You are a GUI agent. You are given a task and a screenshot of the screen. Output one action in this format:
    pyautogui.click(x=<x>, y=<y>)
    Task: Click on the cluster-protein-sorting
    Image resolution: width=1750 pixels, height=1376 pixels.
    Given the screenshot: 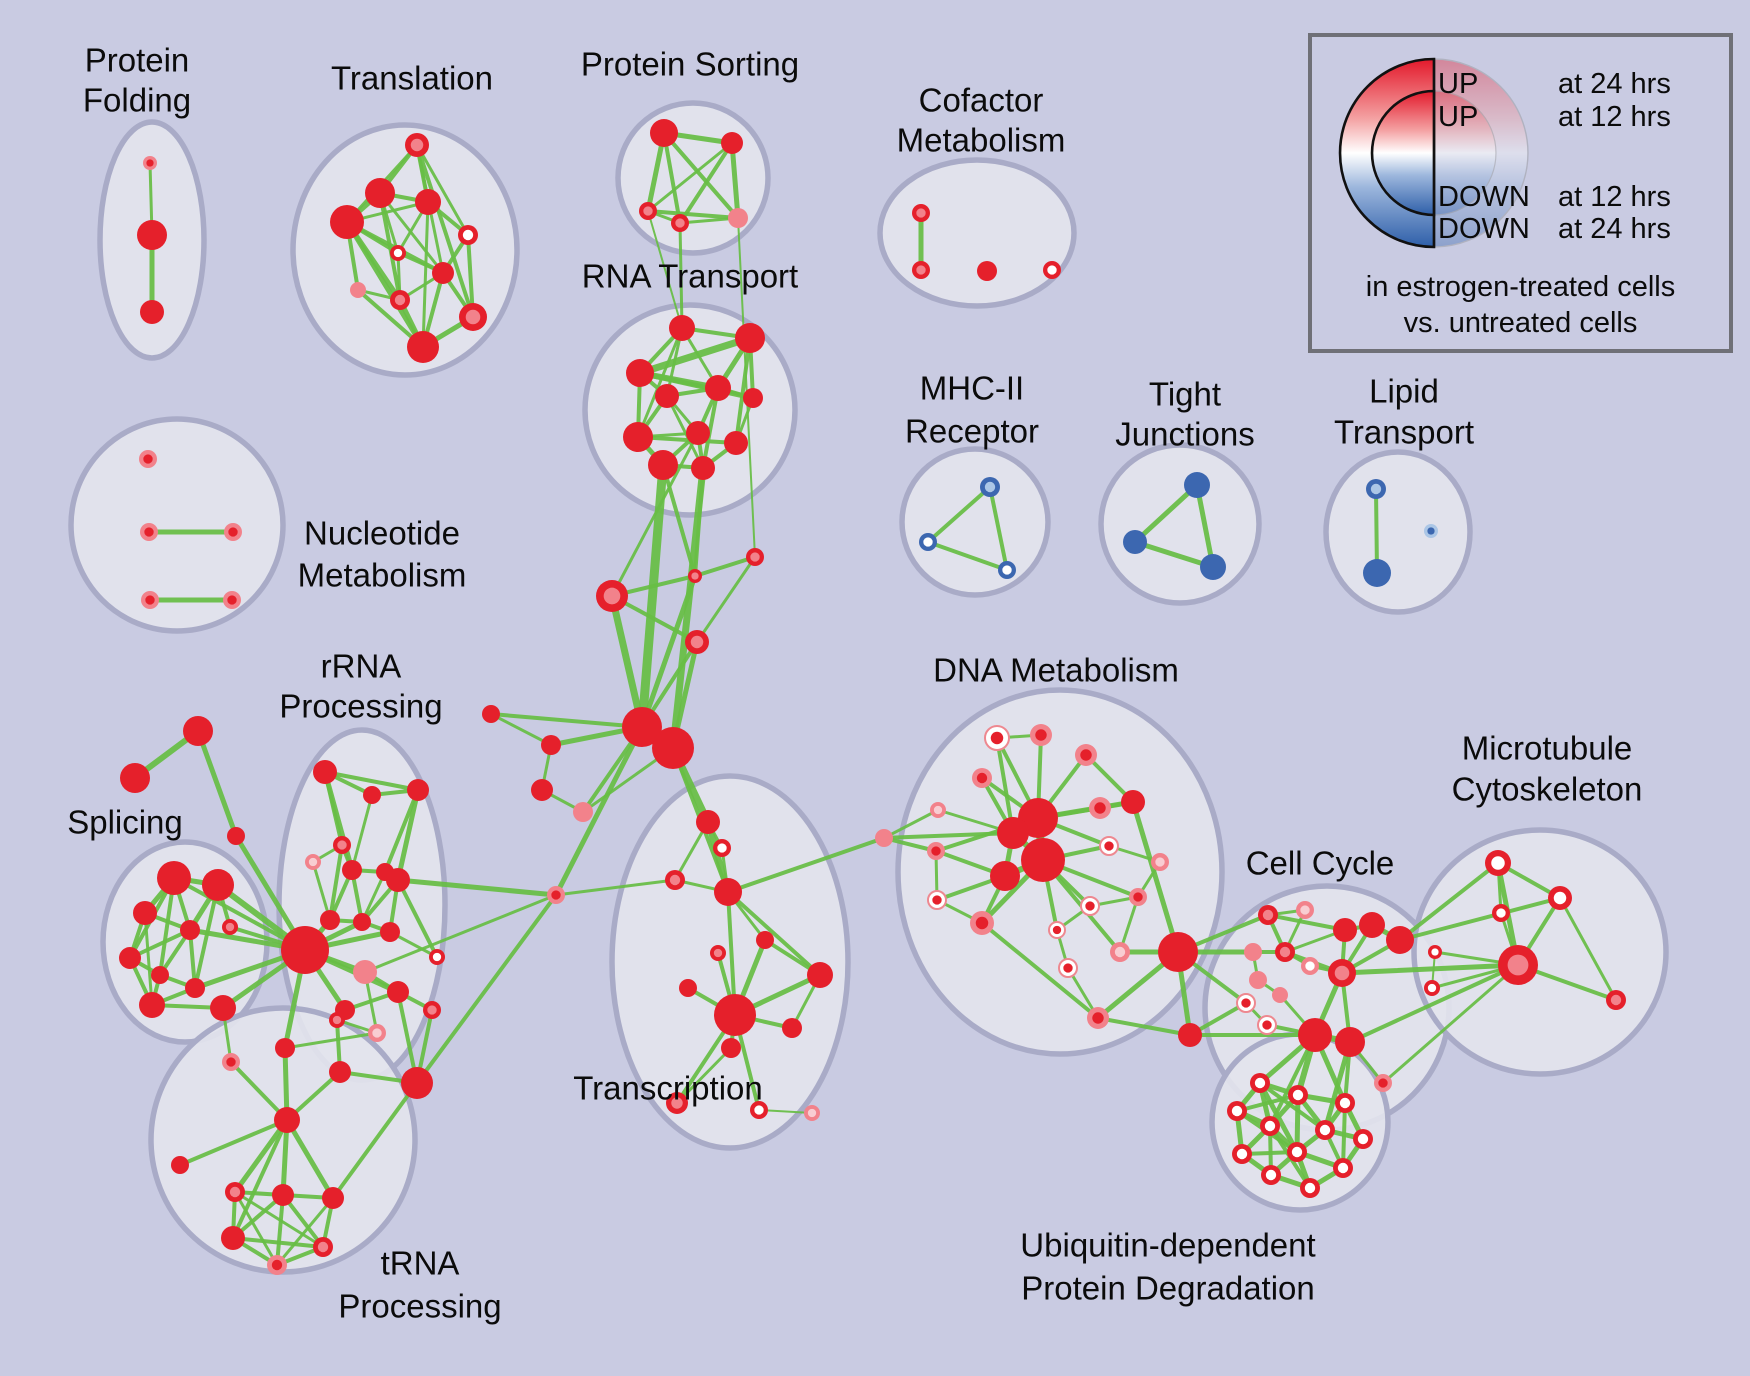 What is the action you would take?
    pyautogui.click(x=693, y=178)
    